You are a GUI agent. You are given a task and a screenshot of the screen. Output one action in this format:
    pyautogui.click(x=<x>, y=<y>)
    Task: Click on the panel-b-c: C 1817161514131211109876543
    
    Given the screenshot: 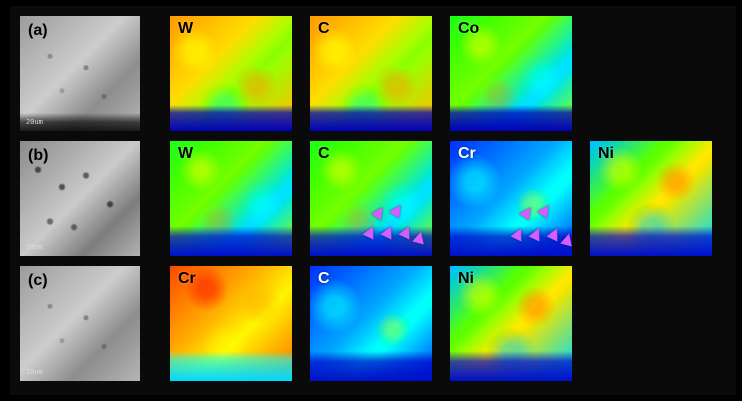 What is the action you would take?
    pyautogui.click(x=371, y=198)
    